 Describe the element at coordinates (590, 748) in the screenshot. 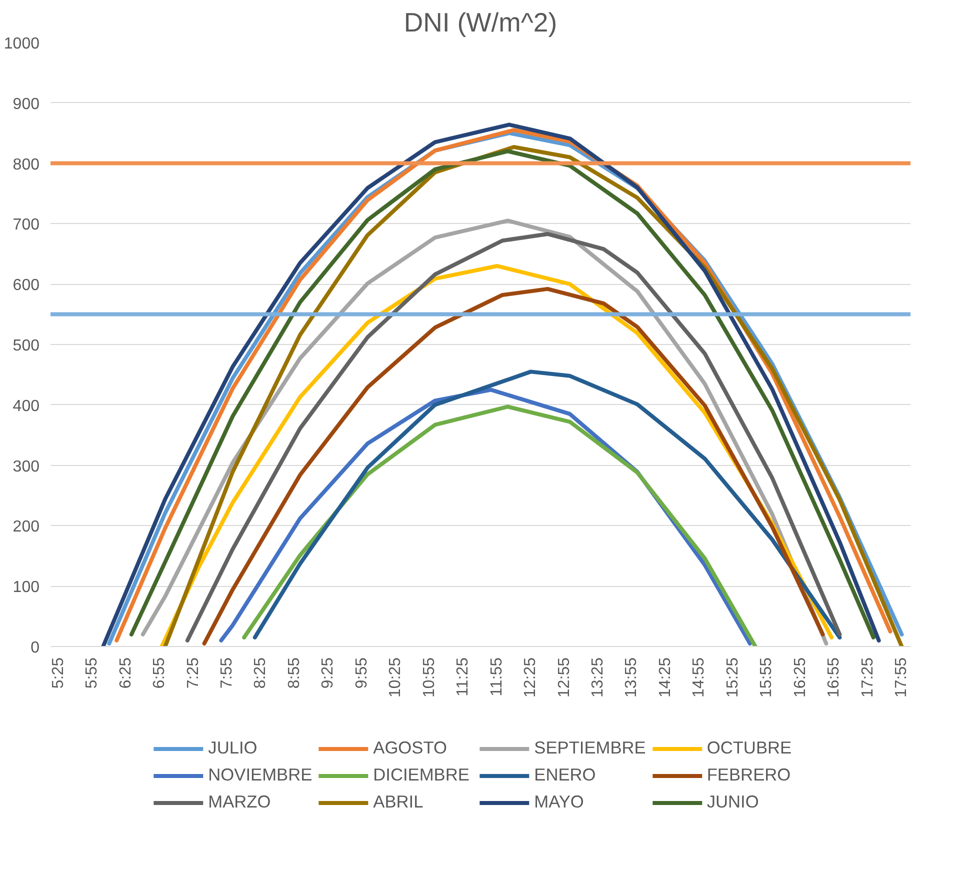

I see `legend-label: SEPTIEMBRE` at that location.